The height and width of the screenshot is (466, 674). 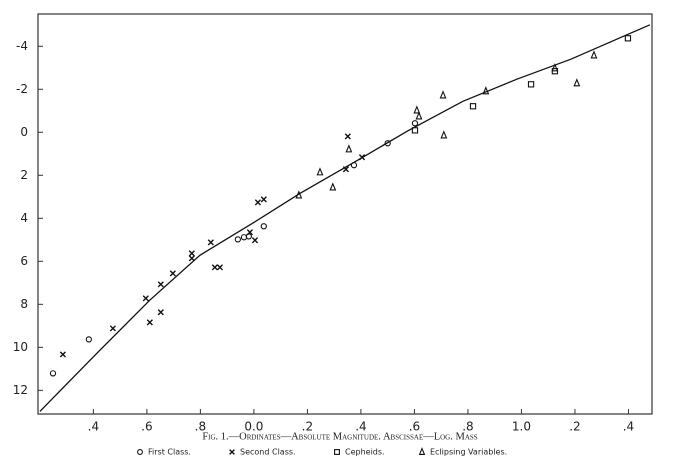 I want to click on legend-label: Eclipsing Variables., so click(x=468, y=452).